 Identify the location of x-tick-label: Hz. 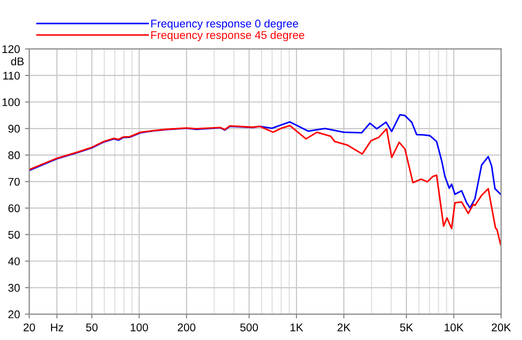
(57, 328).